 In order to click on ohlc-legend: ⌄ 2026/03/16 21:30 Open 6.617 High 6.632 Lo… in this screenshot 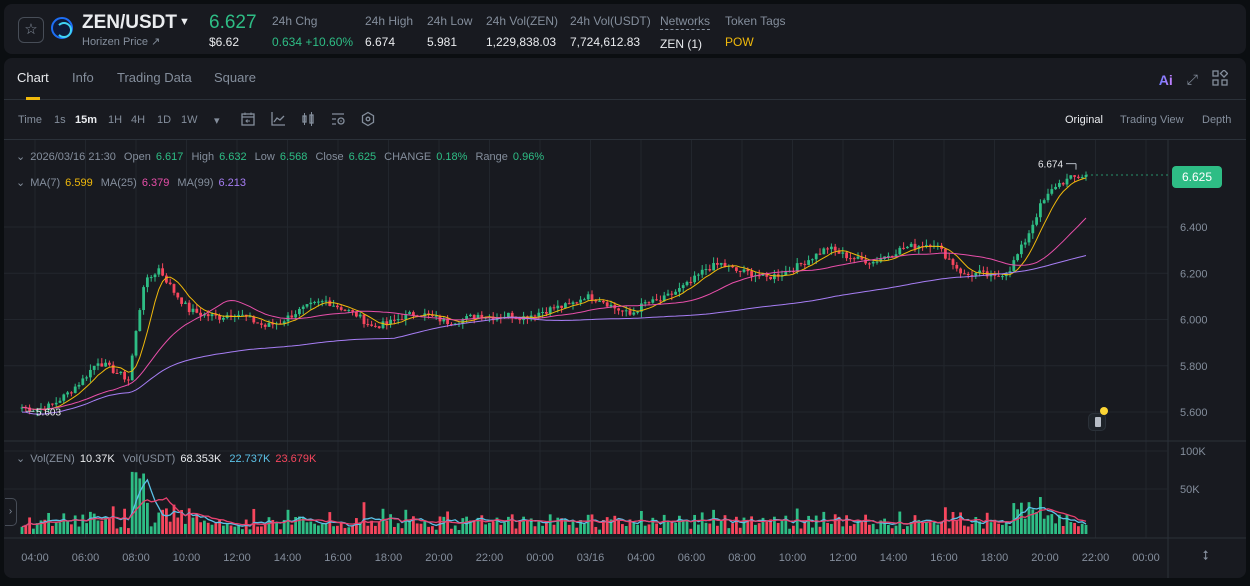, I will do `click(280, 157)`.